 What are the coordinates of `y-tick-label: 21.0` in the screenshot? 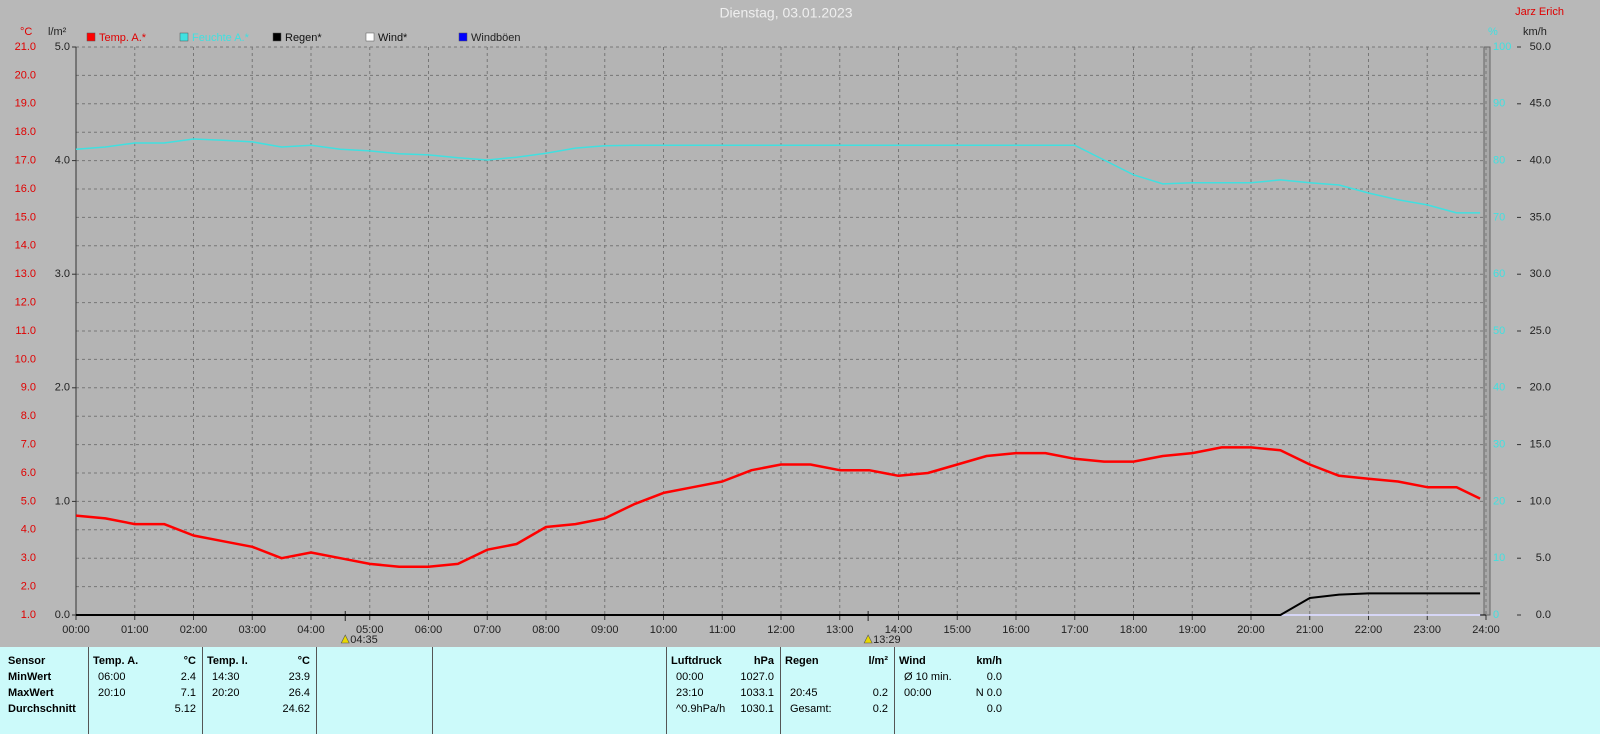 It's located at (25, 47).